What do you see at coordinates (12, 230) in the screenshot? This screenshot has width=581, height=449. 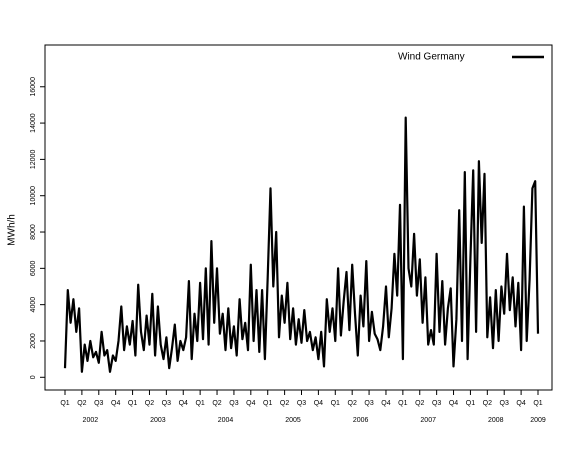 I see `y-axis-label: MWh/h` at bounding box center [12, 230].